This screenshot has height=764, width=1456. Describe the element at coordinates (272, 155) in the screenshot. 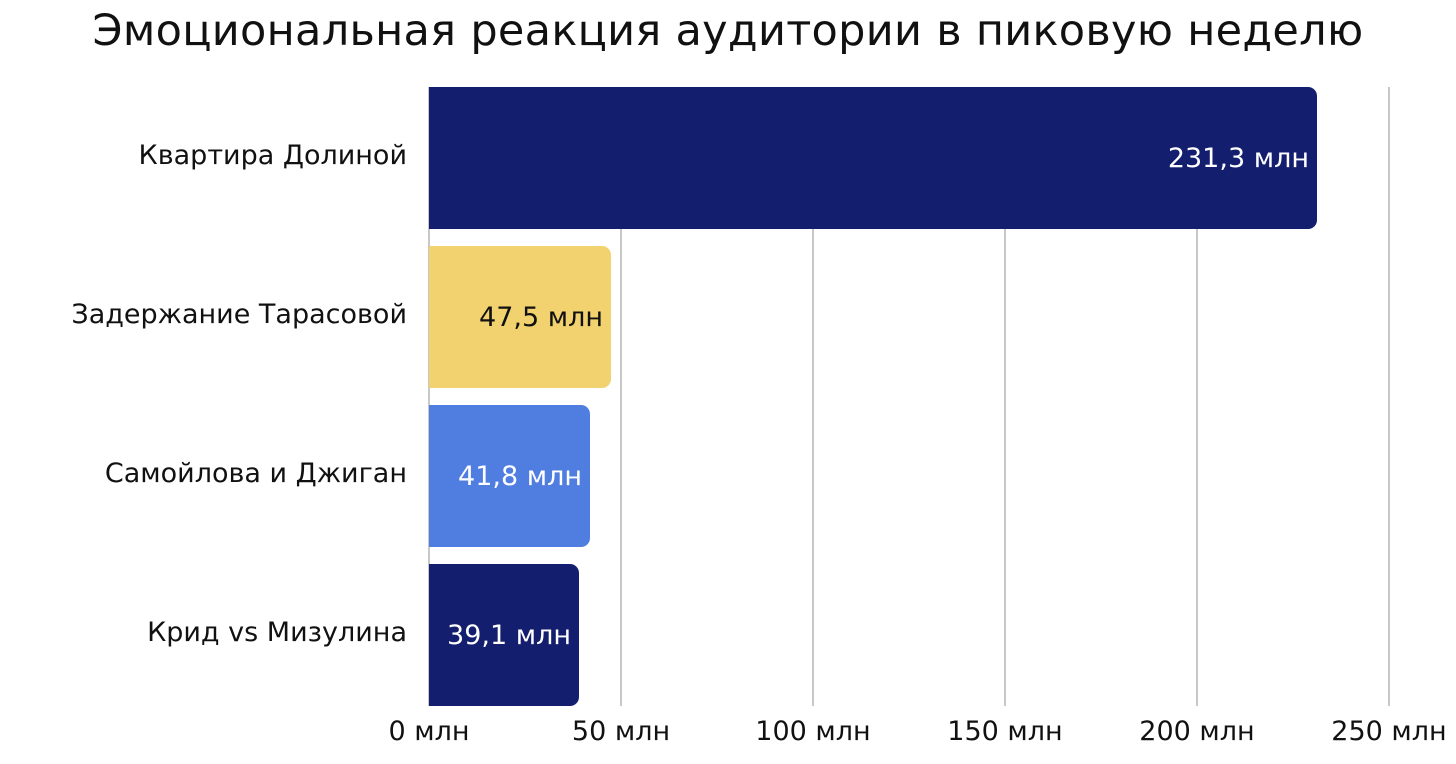

I see `category-label: Квартира Долиной` at that location.